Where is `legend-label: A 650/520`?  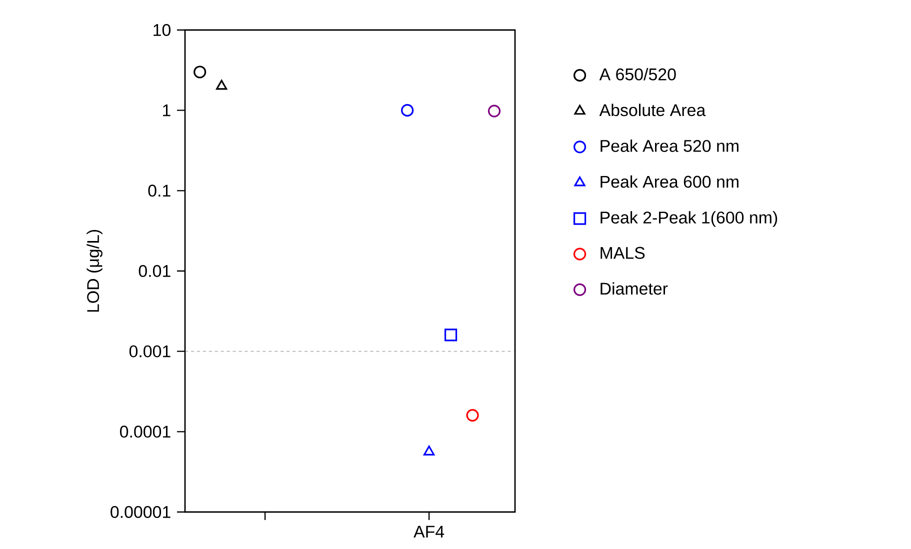 legend-label: A 650/520 is located at coordinates (637, 74).